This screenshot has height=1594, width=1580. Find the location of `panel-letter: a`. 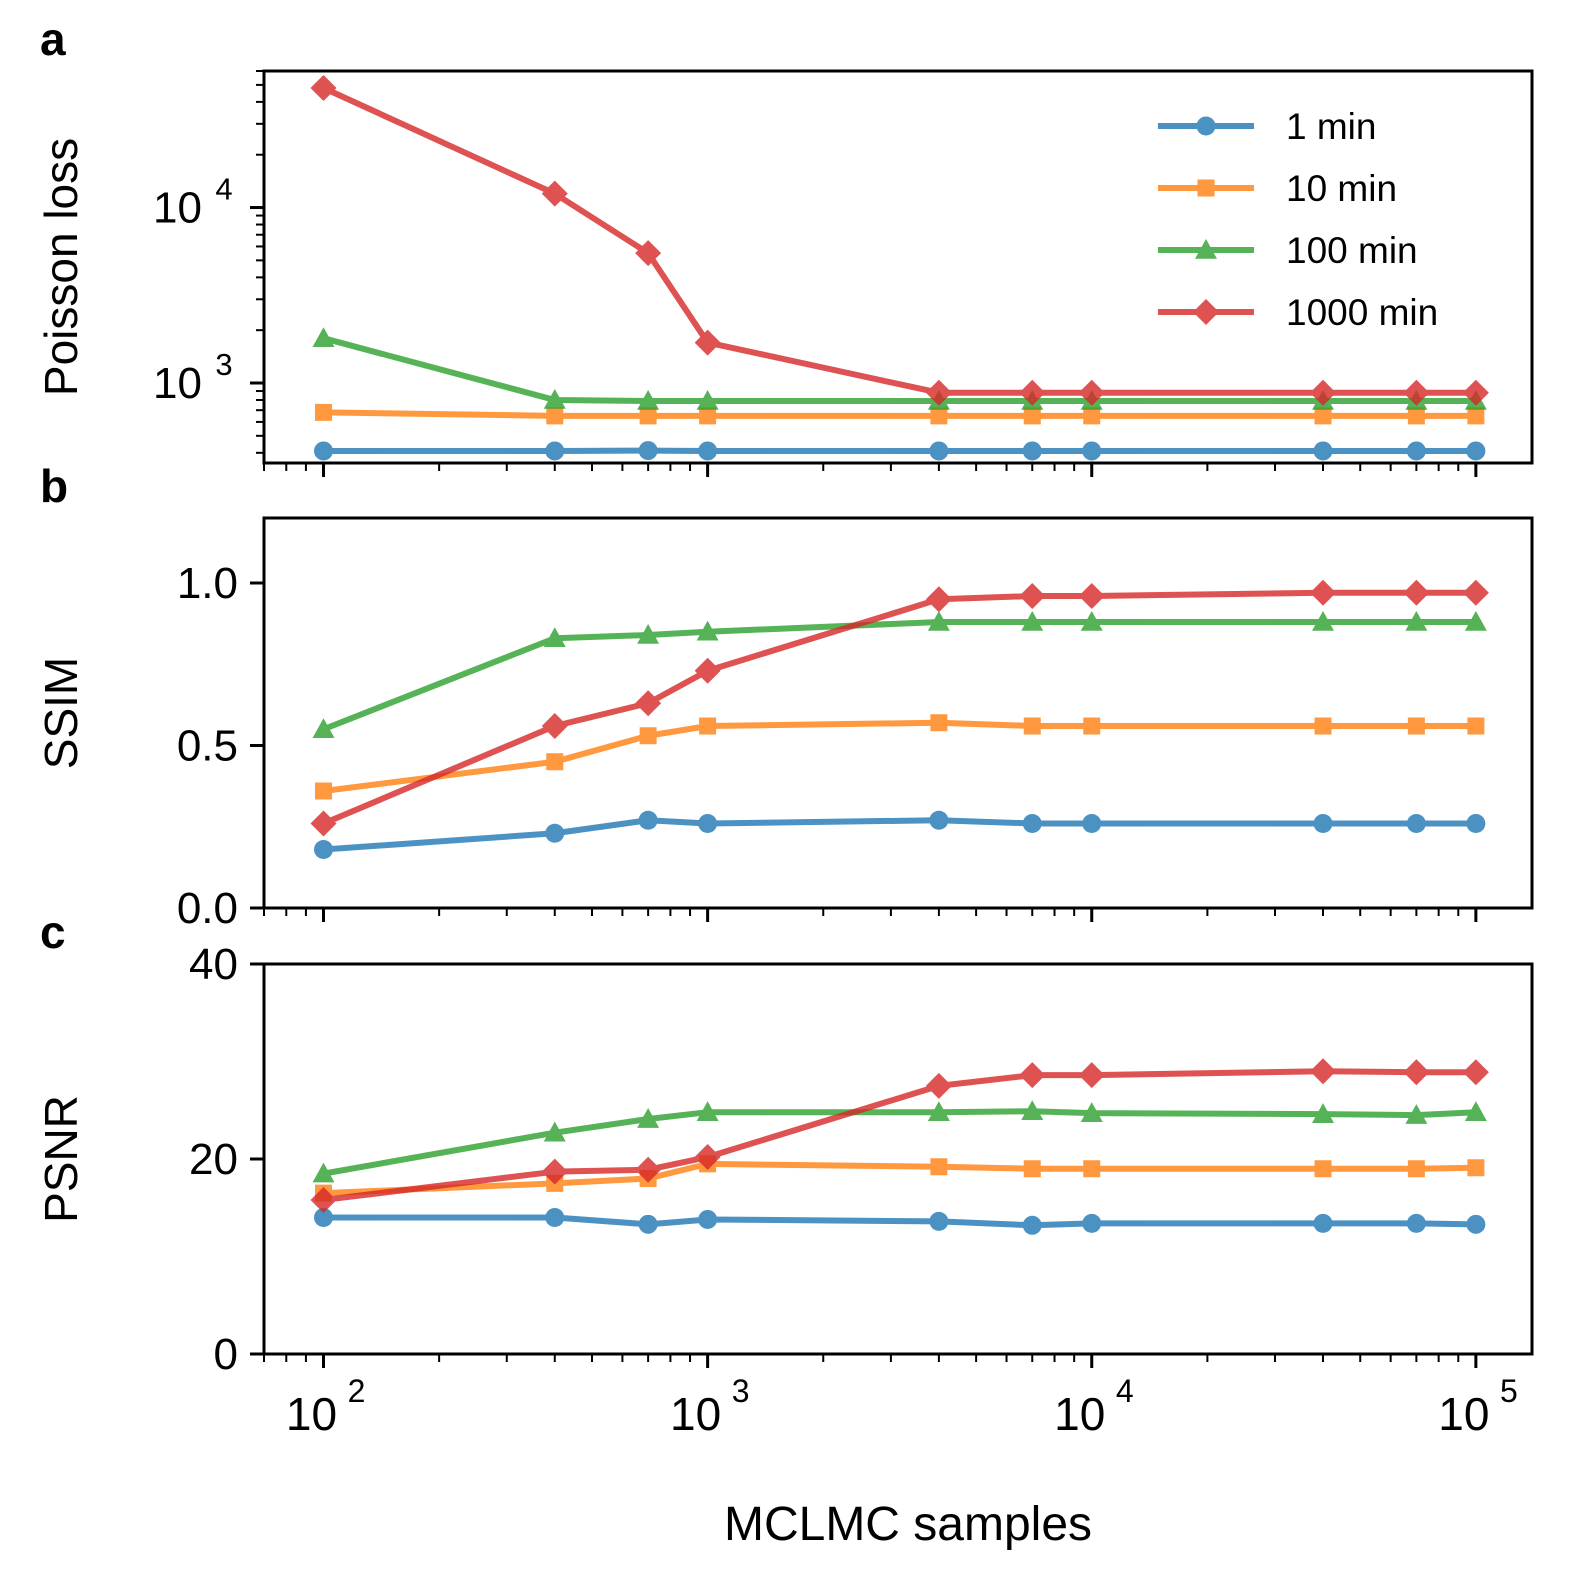

panel-letter: a is located at coordinates (53, 39).